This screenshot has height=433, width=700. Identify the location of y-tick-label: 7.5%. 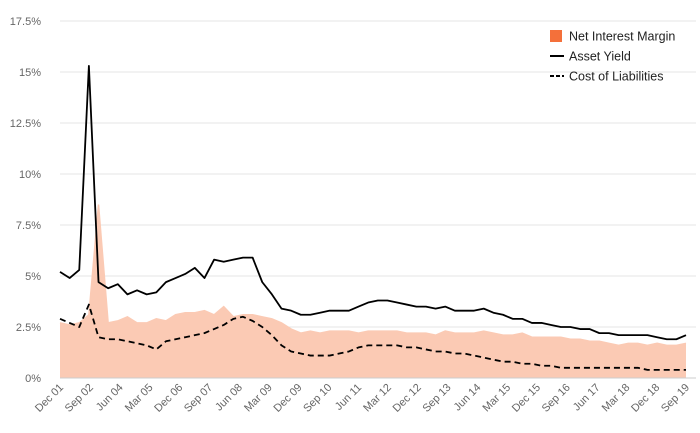
(28, 226).